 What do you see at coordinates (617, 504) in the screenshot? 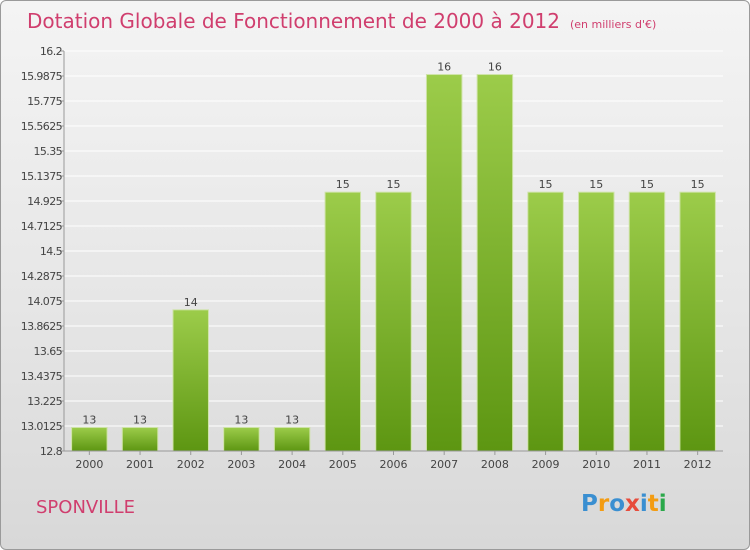
I see `logo-letter: o` at bounding box center [617, 504].